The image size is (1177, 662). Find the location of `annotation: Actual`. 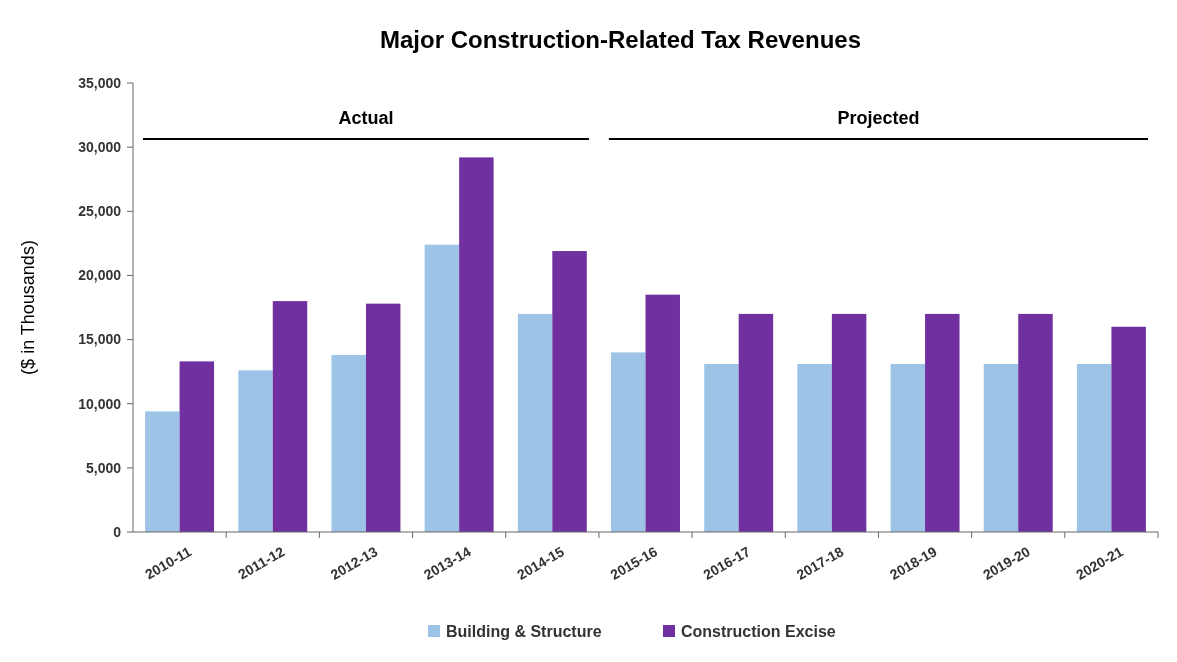

annotation: Actual is located at coordinates (366, 118).